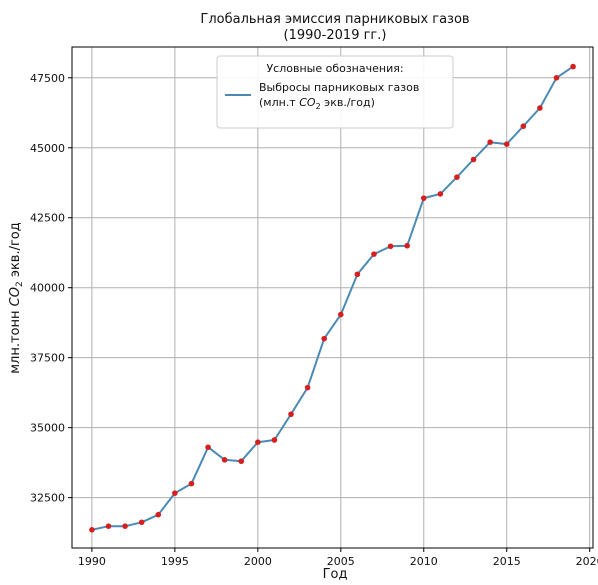 Image resolution: width=598 pixels, height=585 pixels. I want to click on chart-title-line2: (1990-2019 гг.), so click(335, 35).